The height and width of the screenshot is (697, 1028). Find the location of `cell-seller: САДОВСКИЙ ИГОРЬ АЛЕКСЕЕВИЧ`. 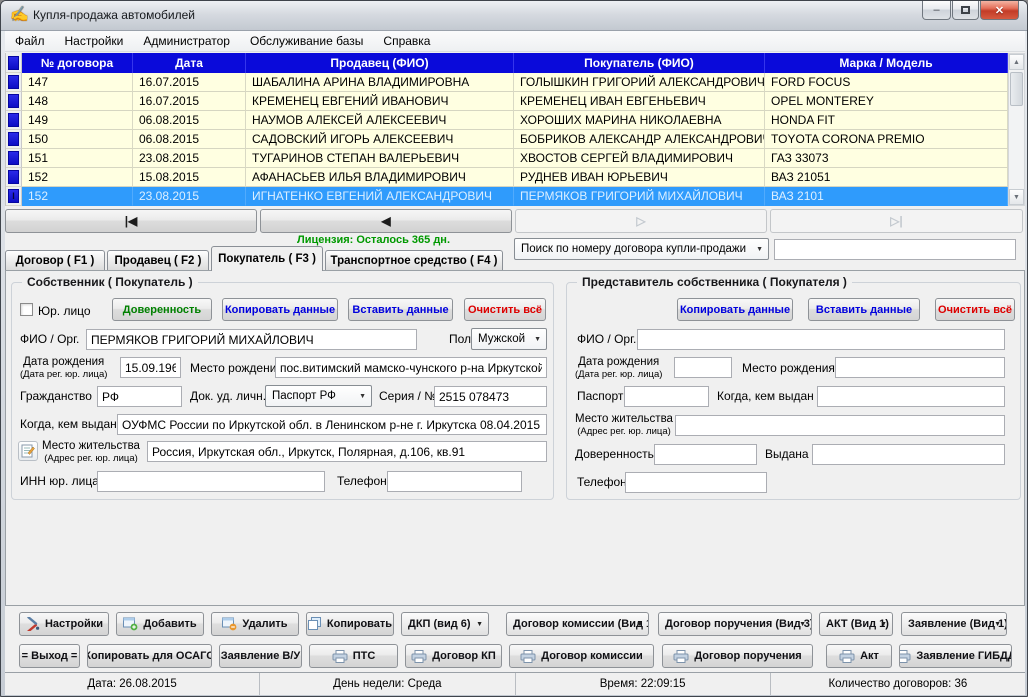

cell-seller: САДОВСКИЙ ИГОРЬ АЛЕКСЕЕВИЧ is located at coordinates (380, 139).